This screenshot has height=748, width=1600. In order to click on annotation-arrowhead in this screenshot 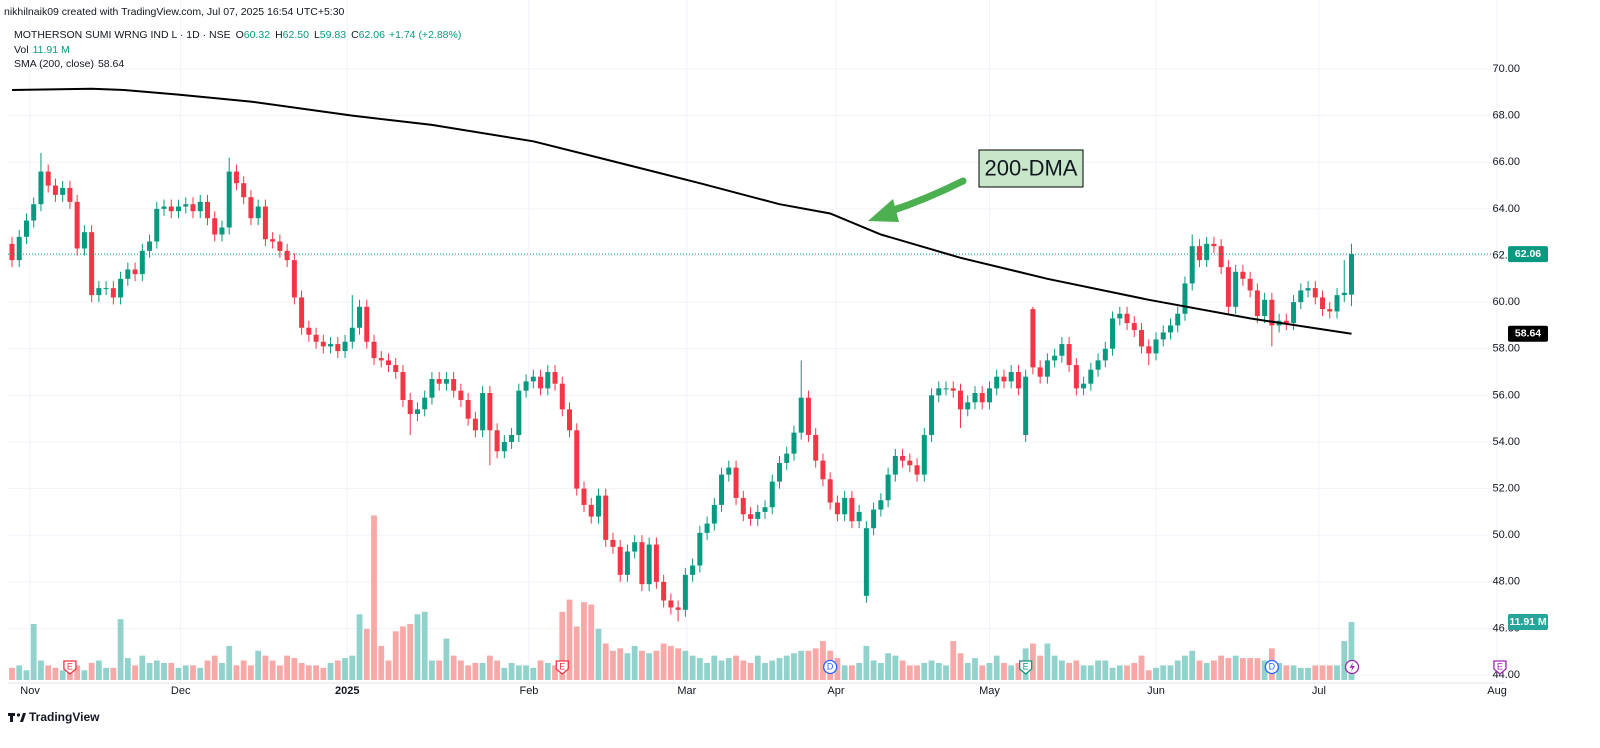, I will do `click(883, 210)`.